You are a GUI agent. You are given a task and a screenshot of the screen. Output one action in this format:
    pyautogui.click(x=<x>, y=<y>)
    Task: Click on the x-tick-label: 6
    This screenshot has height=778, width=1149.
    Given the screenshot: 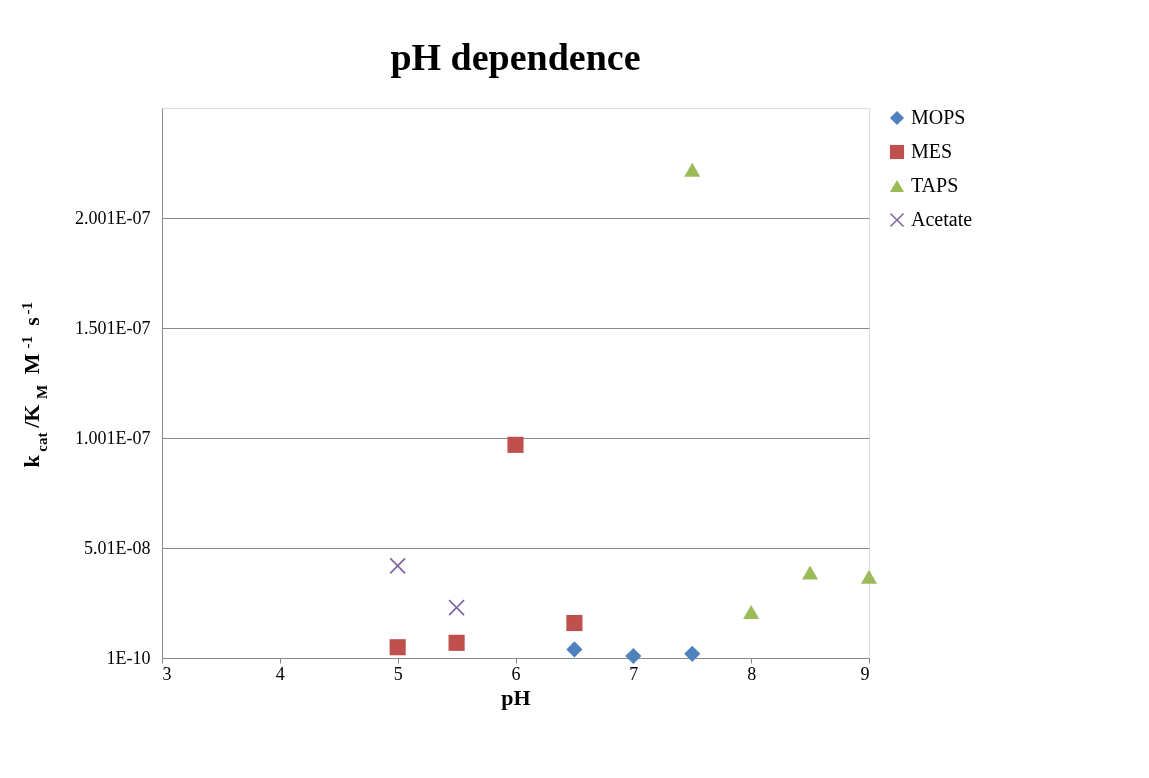 What is the action you would take?
    pyautogui.click(x=516, y=673)
    